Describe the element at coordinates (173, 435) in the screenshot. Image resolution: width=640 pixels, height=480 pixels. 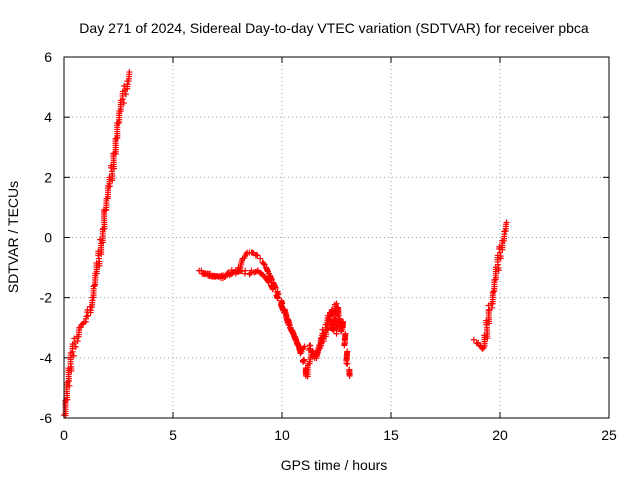
I see `x-tick-label: 5` at that location.